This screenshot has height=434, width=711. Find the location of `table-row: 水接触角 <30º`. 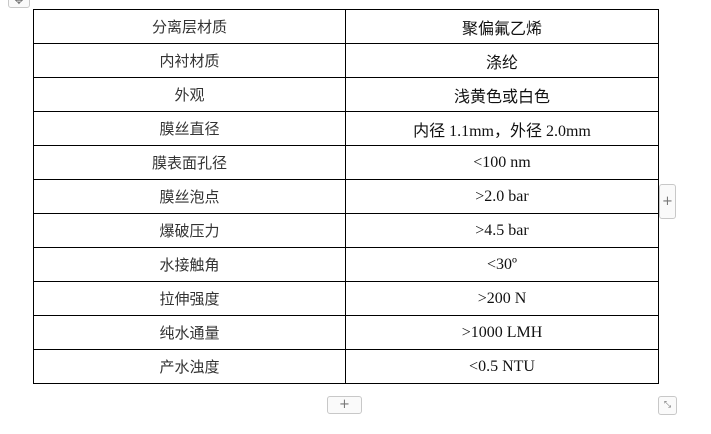

table-row: 水接触角 <30º is located at coordinates (346, 264).